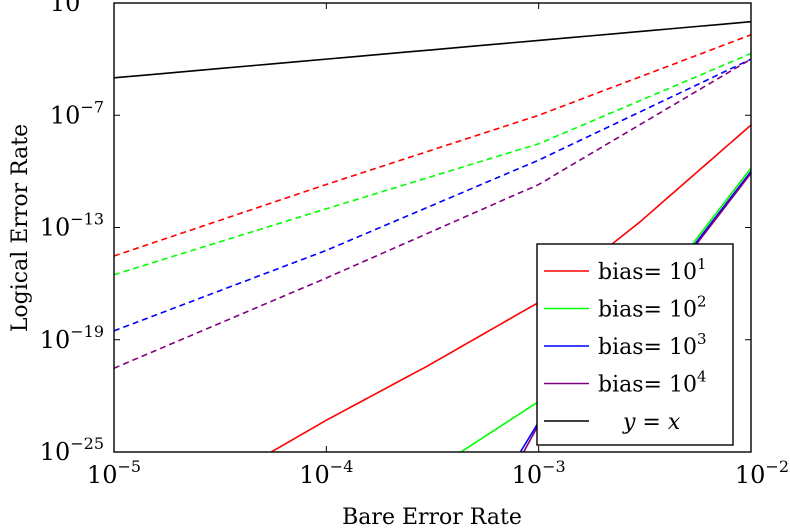 Image resolution: width=790 pixels, height=531 pixels. Describe the element at coordinates (326, 473) in the screenshot. I see `x-tick-label: 10⁻⁴` at that location.